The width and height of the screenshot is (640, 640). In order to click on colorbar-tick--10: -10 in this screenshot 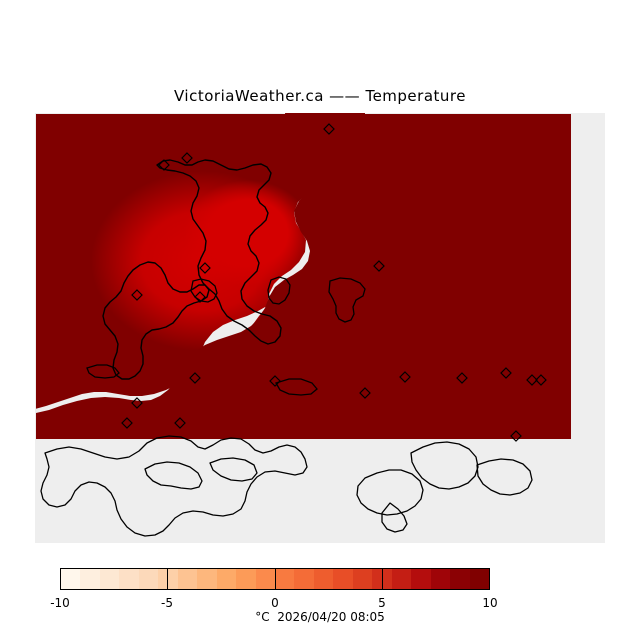, I will do `click(60, 603)`.